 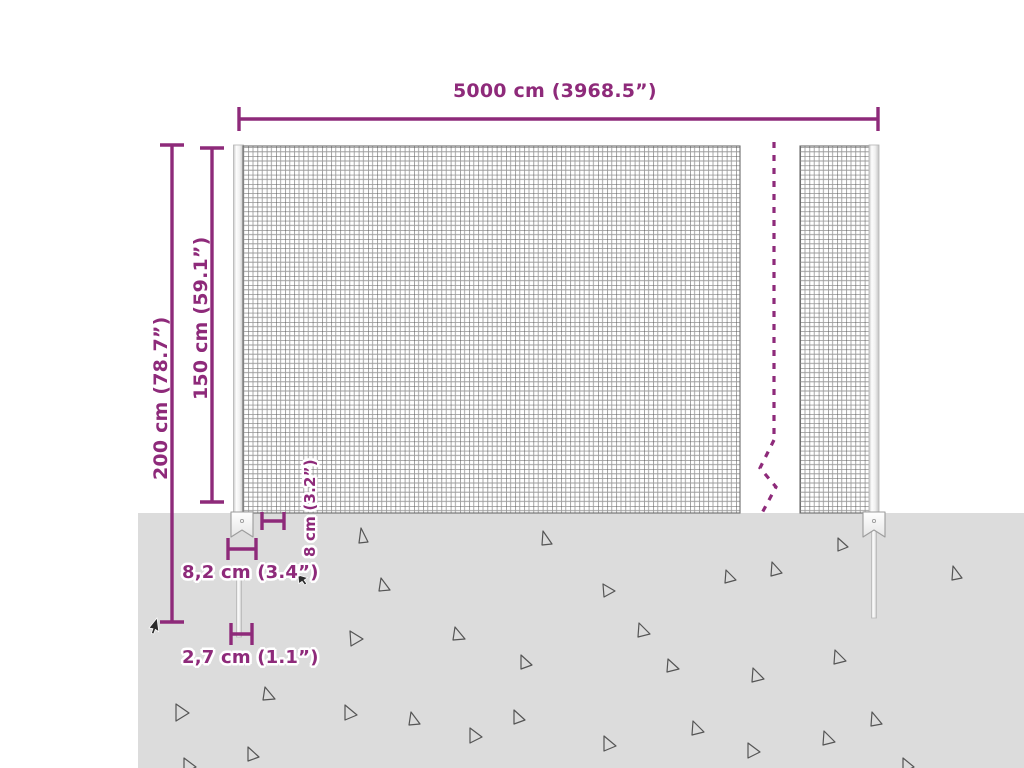 I want to click on post-base-plate-left, so click(x=242, y=524).